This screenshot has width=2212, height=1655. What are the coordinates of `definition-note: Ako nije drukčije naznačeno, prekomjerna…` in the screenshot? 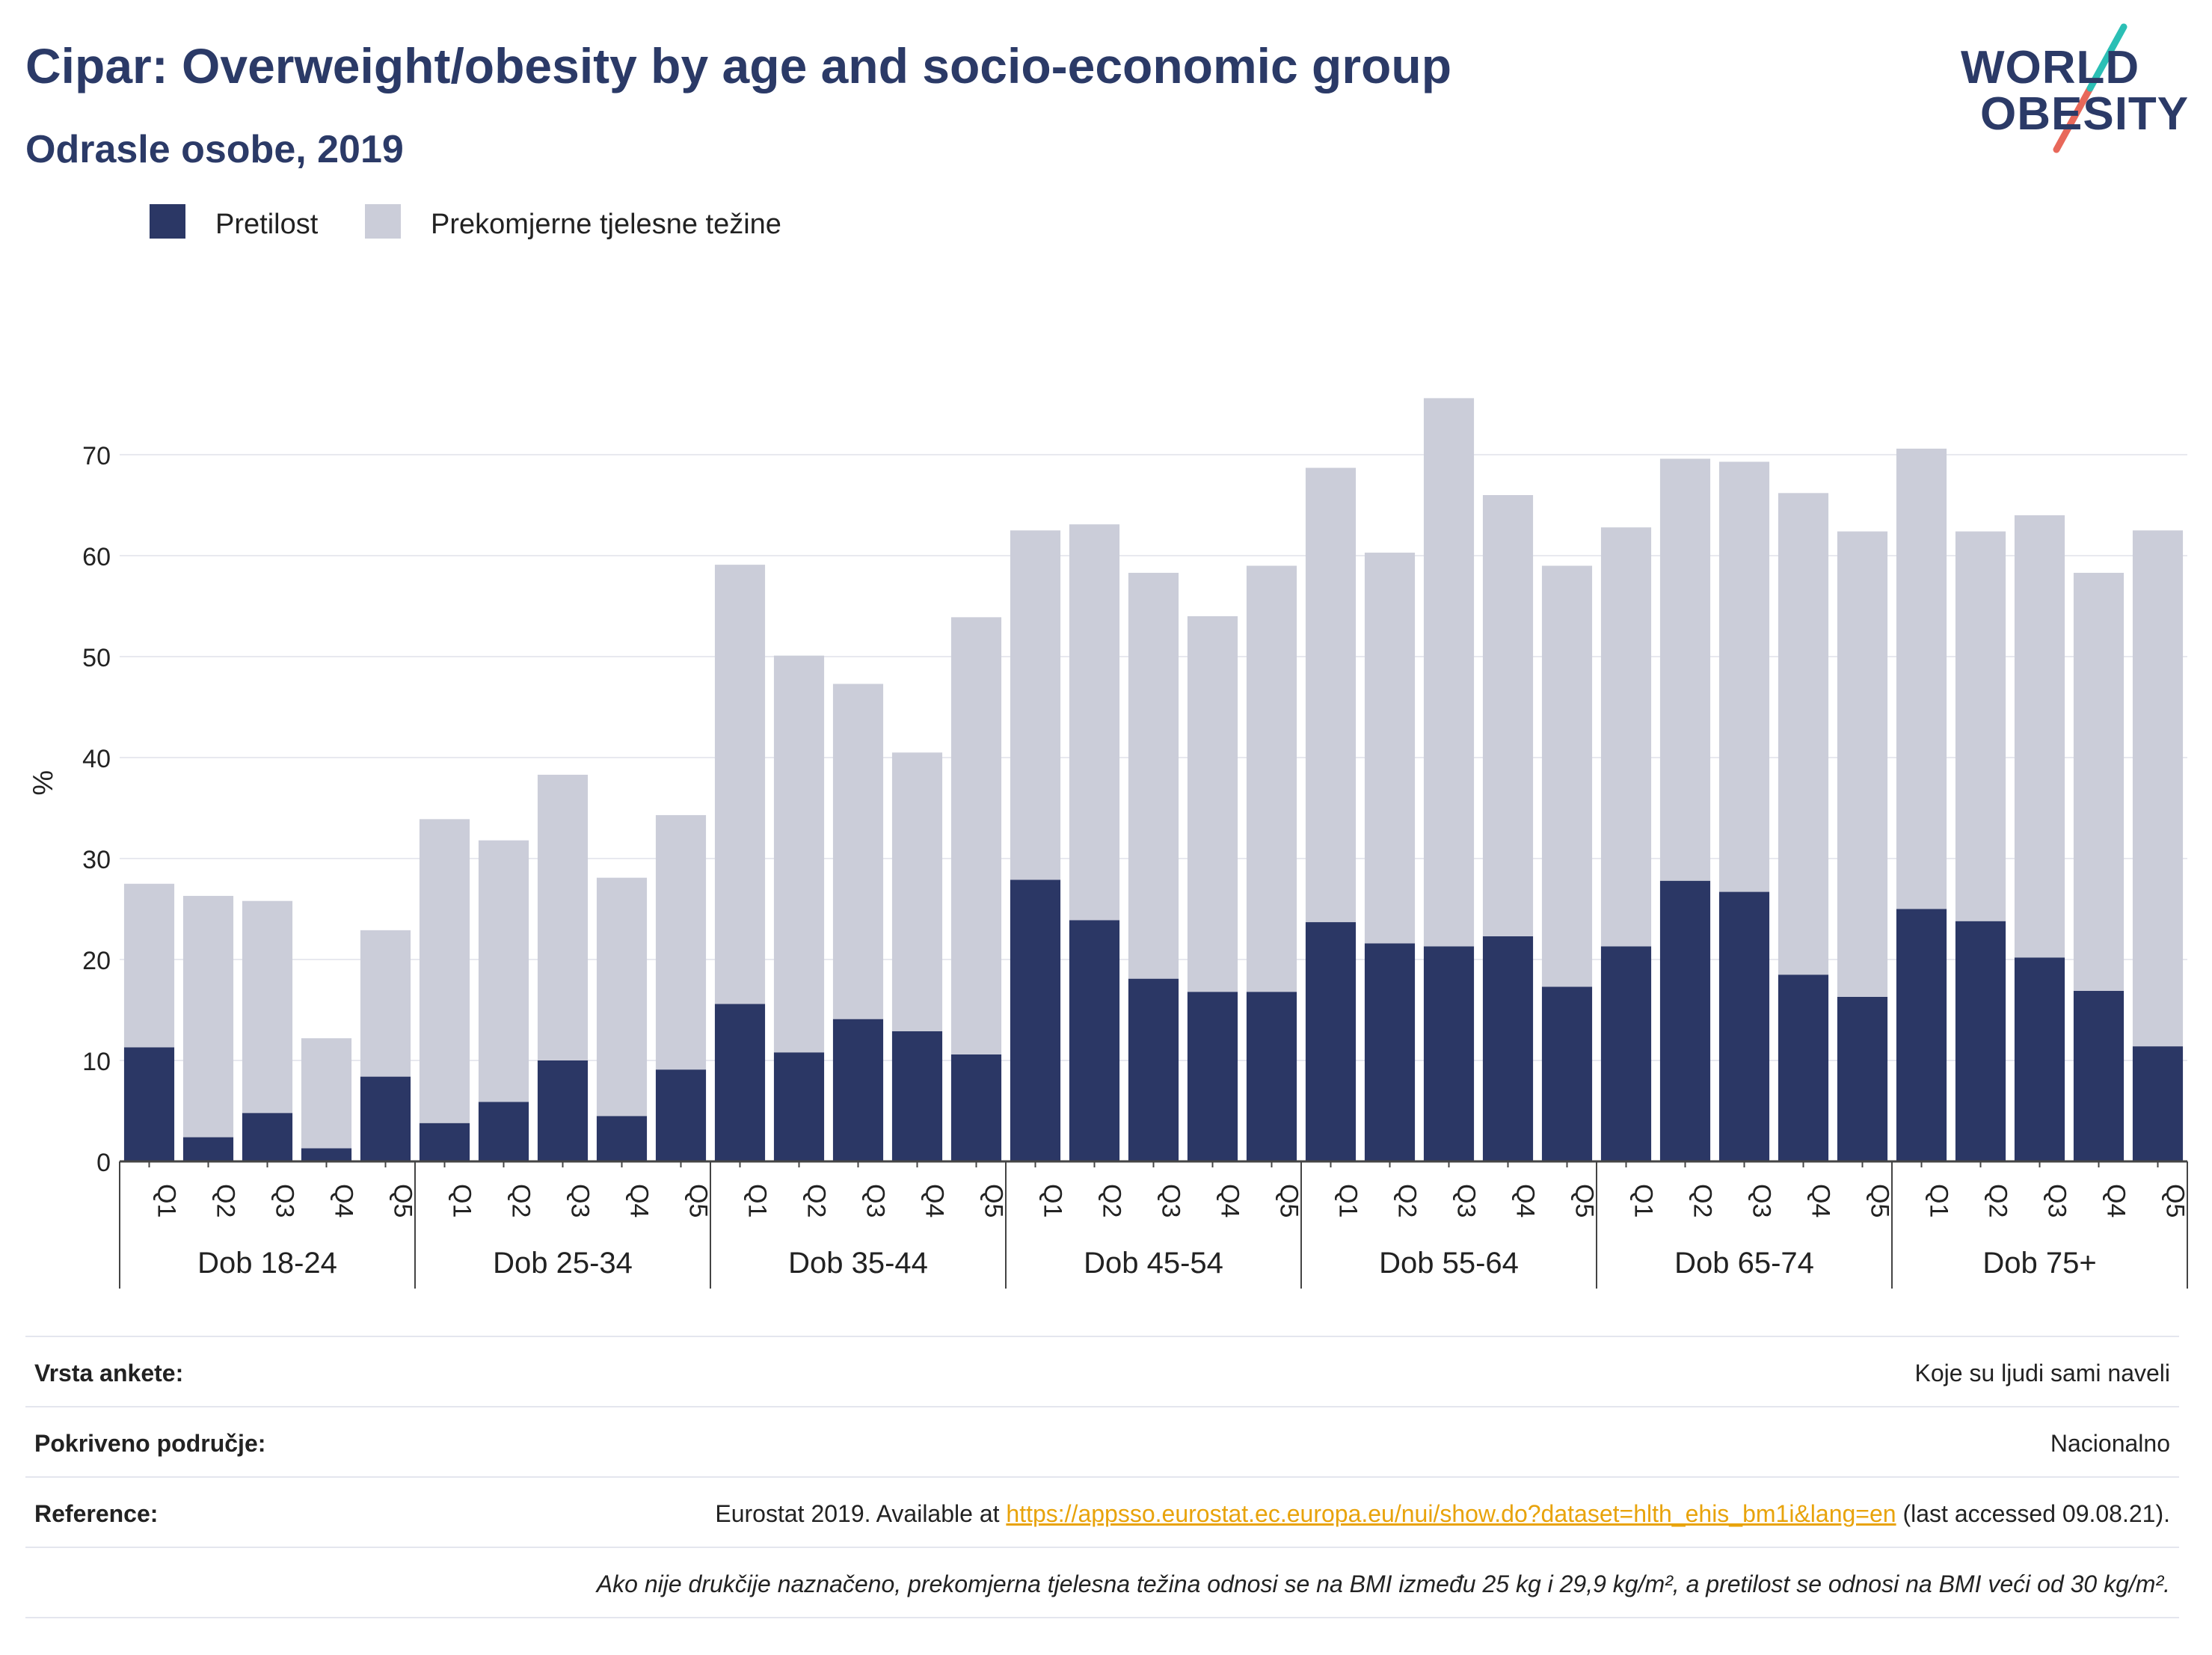 It's located at (1383, 1583).